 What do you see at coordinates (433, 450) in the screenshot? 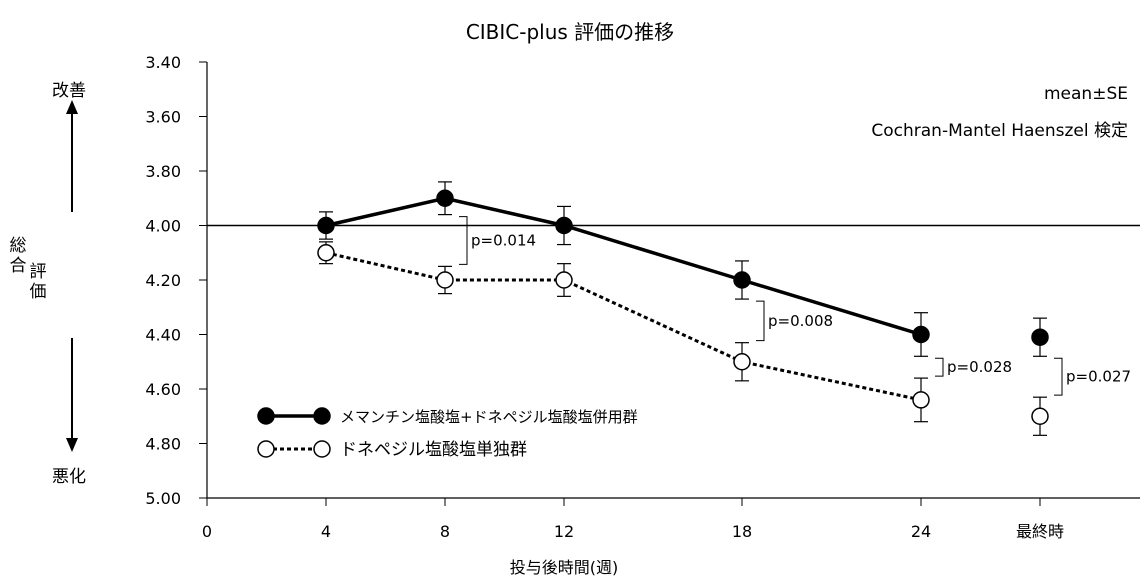
I see `legend-label: ドネペジル塩酸塩単独群` at bounding box center [433, 450].